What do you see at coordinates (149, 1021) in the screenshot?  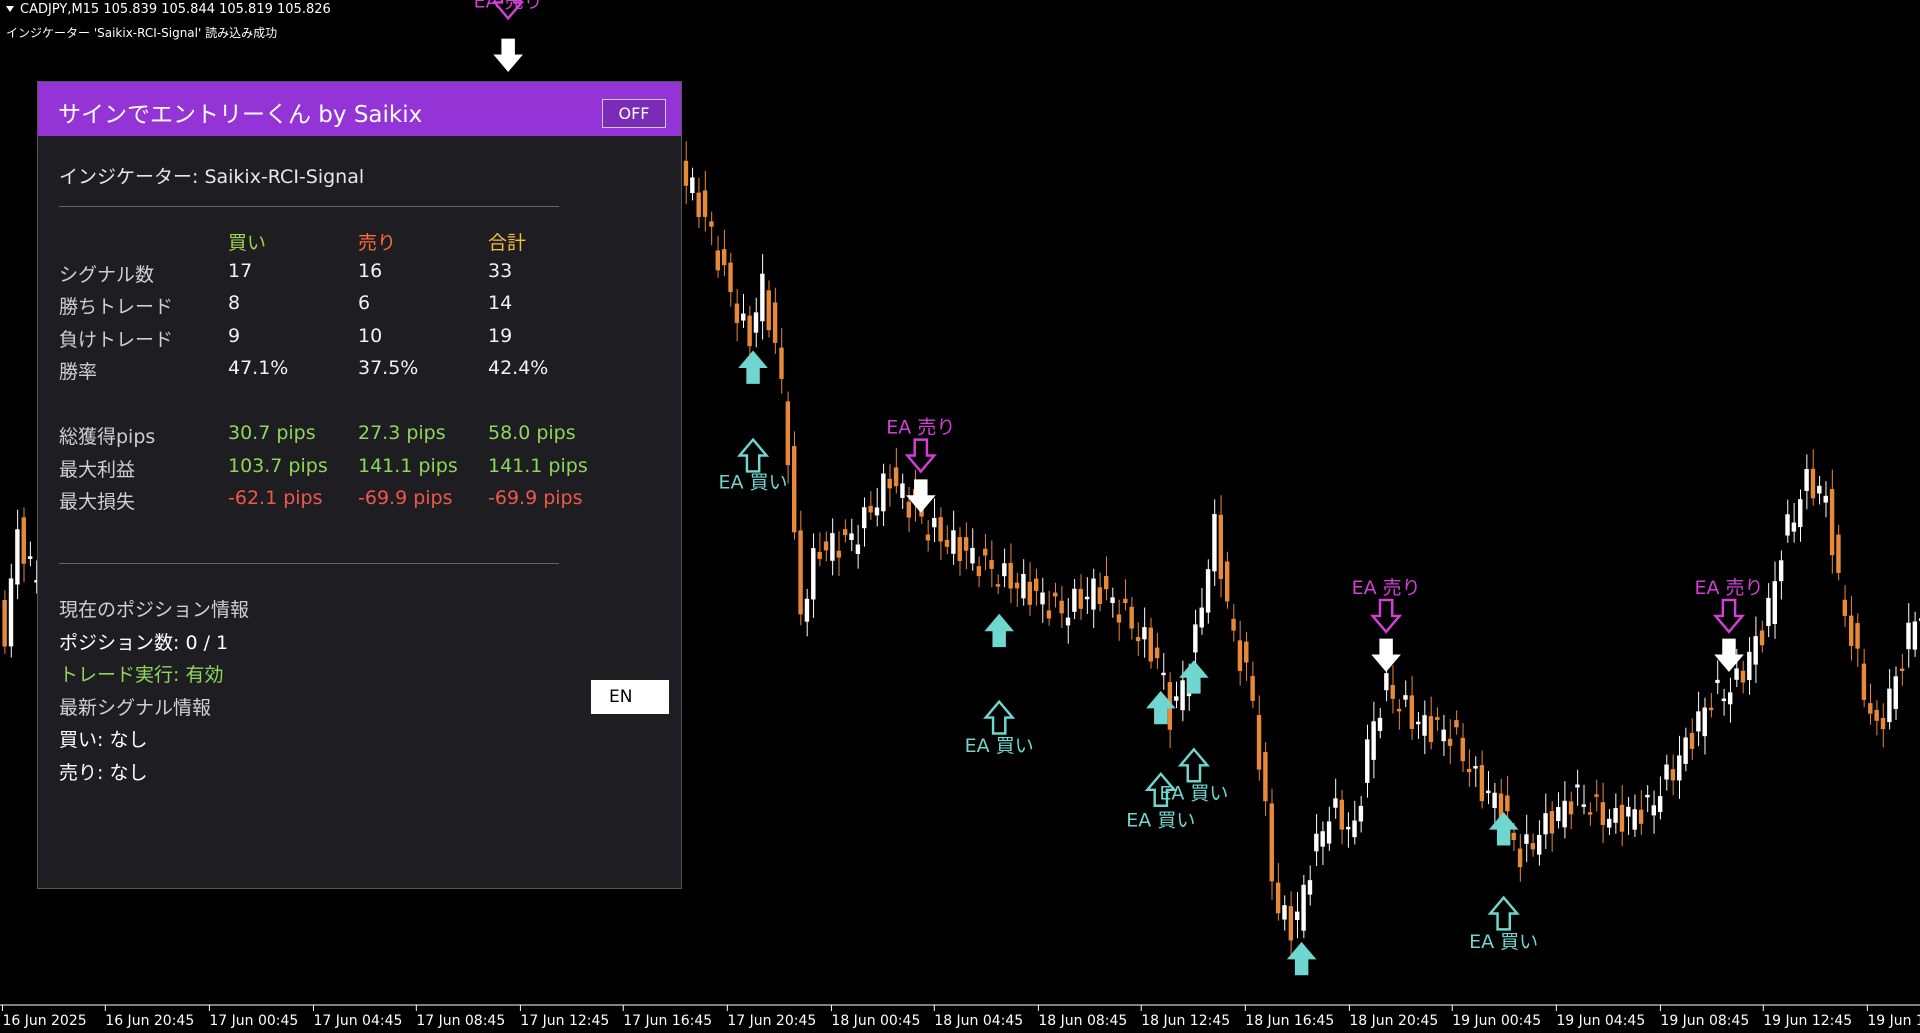 I see `x-tick-label: 16 Jun 20:45` at bounding box center [149, 1021].